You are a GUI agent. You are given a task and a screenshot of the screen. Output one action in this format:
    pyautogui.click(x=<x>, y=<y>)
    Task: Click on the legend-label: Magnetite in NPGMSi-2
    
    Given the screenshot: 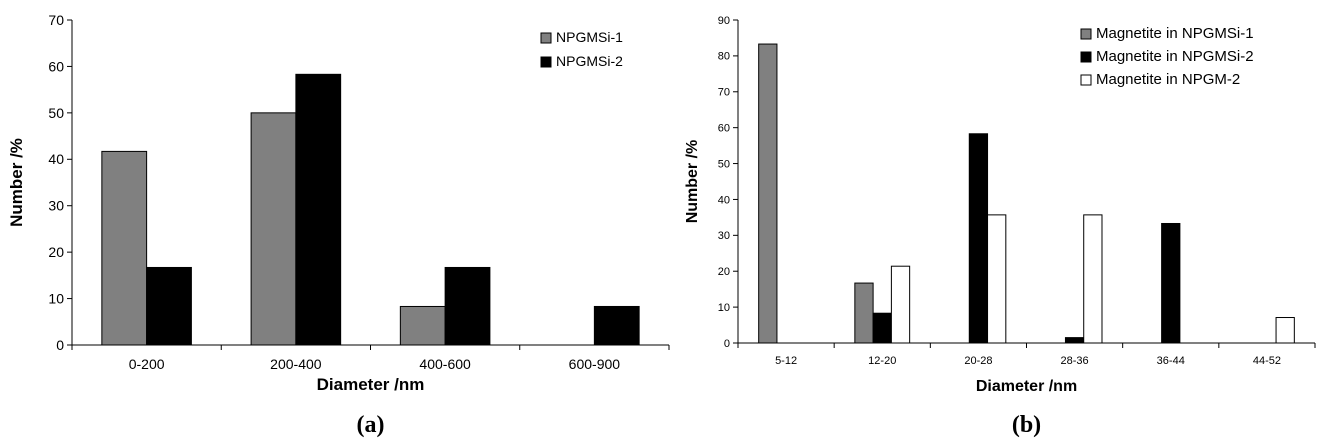 What is the action you would take?
    pyautogui.click(x=1175, y=56)
    